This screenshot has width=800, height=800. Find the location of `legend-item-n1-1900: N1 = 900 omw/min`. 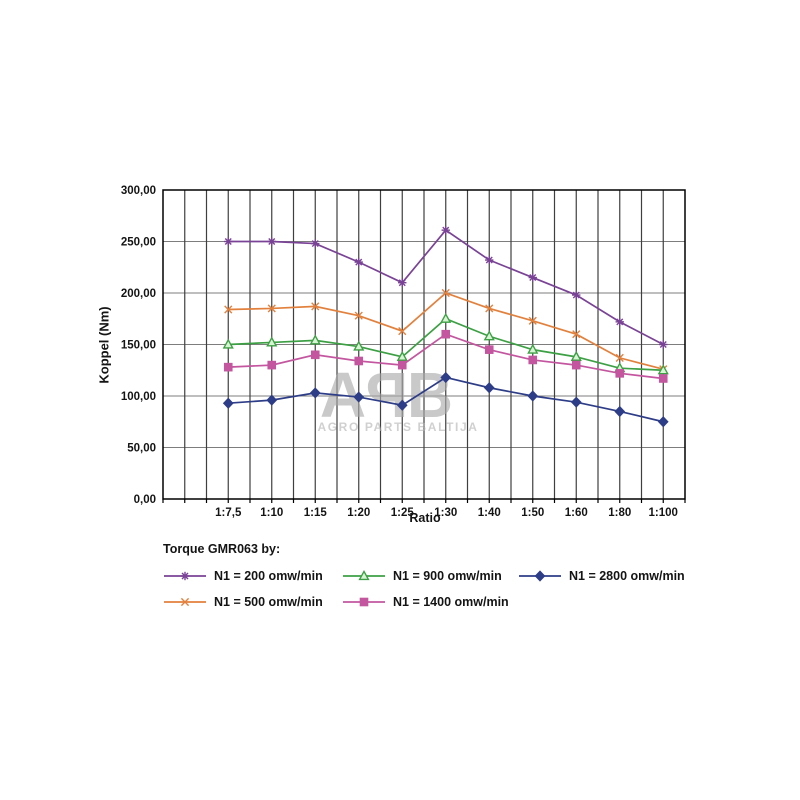

legend-item-n1-1900: N1 = 900 omw/min is located at coordinates (422, 576).